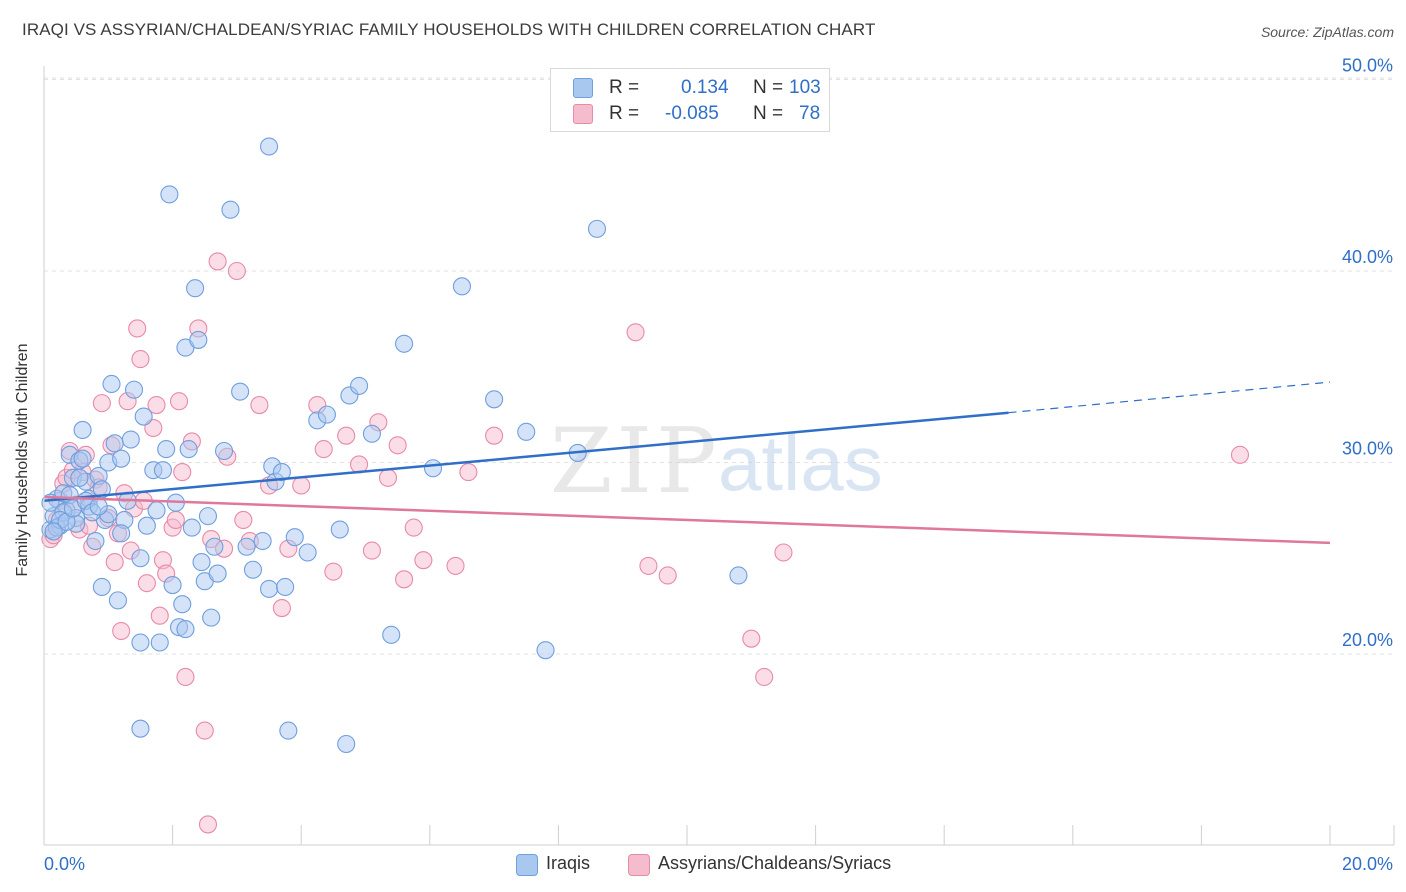 This screenshot has width=1406, height=892. What do you see at coordinates (687, 520) in the screenshot?
I see `trend-line-assyrians` at bounding box center [687, 520].